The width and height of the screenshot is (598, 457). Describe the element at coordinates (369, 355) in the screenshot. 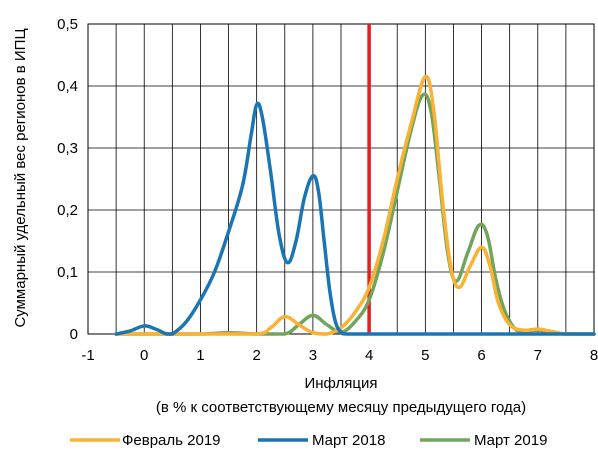

I see `x-tick-label: 4` at that location.